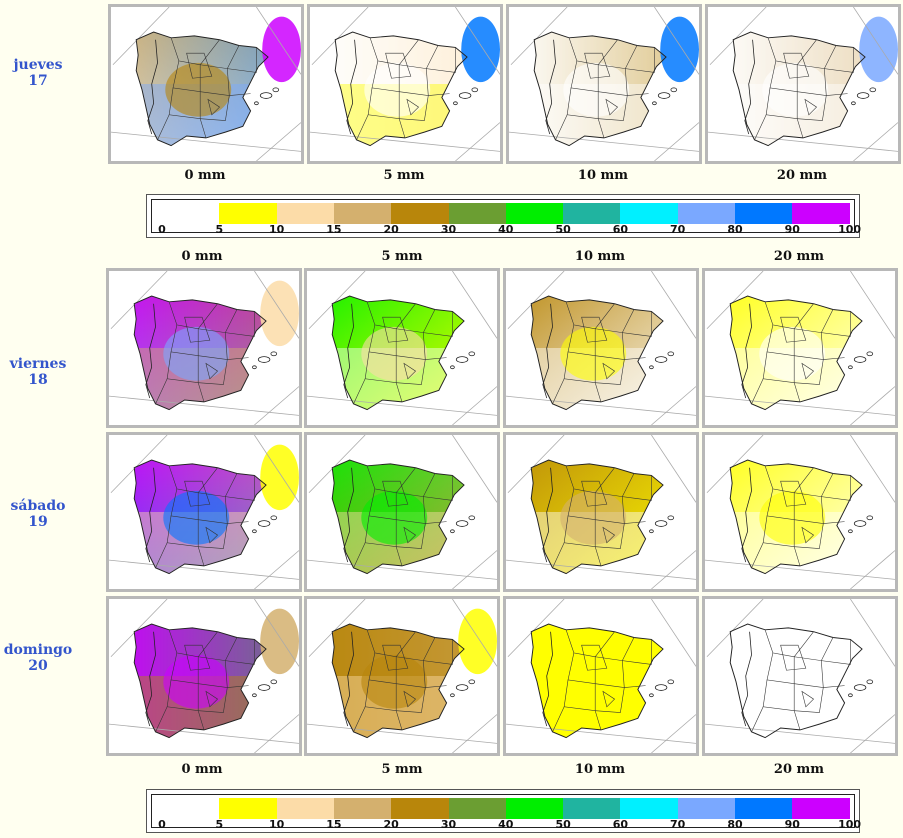  What do you see at coordinates (276, 824) in the screenshot?
I see `legend-tick-label: 10` at bounding box center [276, 824].